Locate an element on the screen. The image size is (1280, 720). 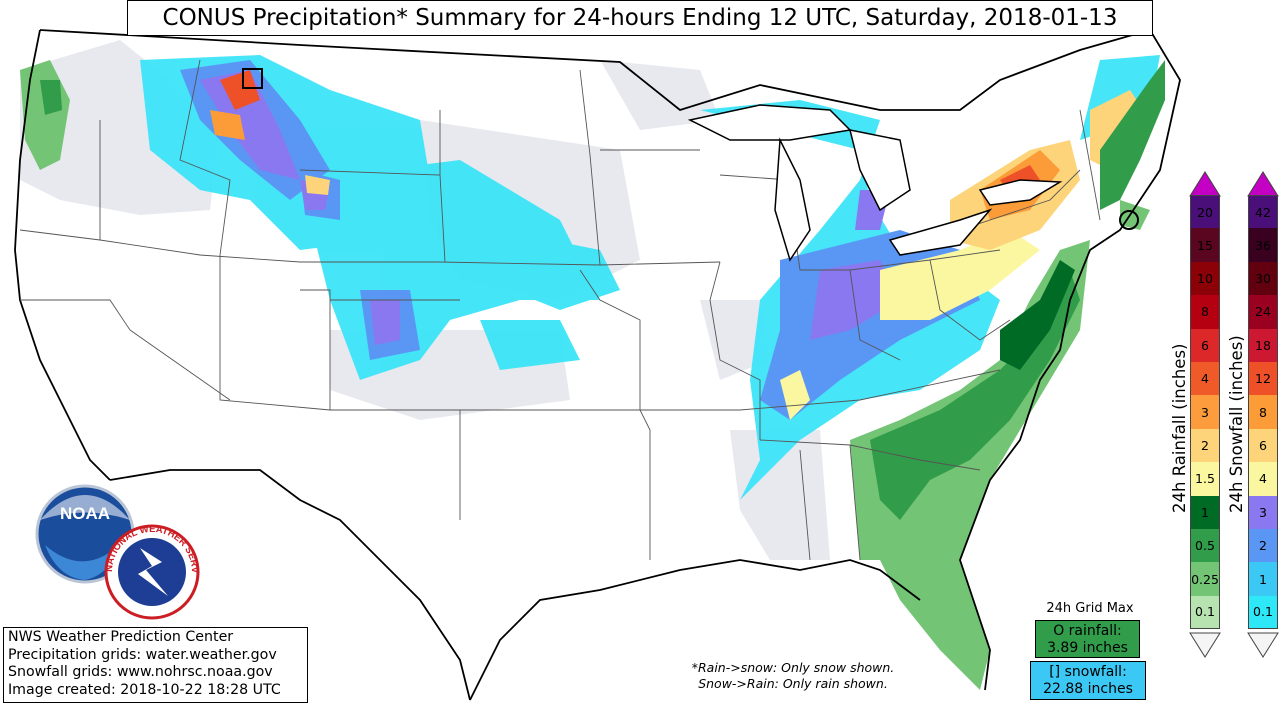
rainfall-max-marker is located at coordinates (1129, 220).